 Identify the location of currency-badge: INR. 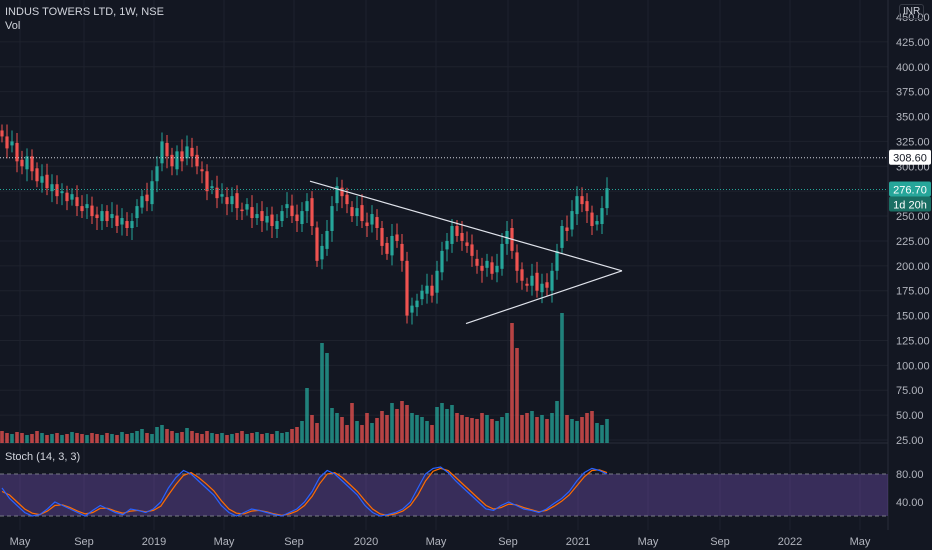
(912, 11).